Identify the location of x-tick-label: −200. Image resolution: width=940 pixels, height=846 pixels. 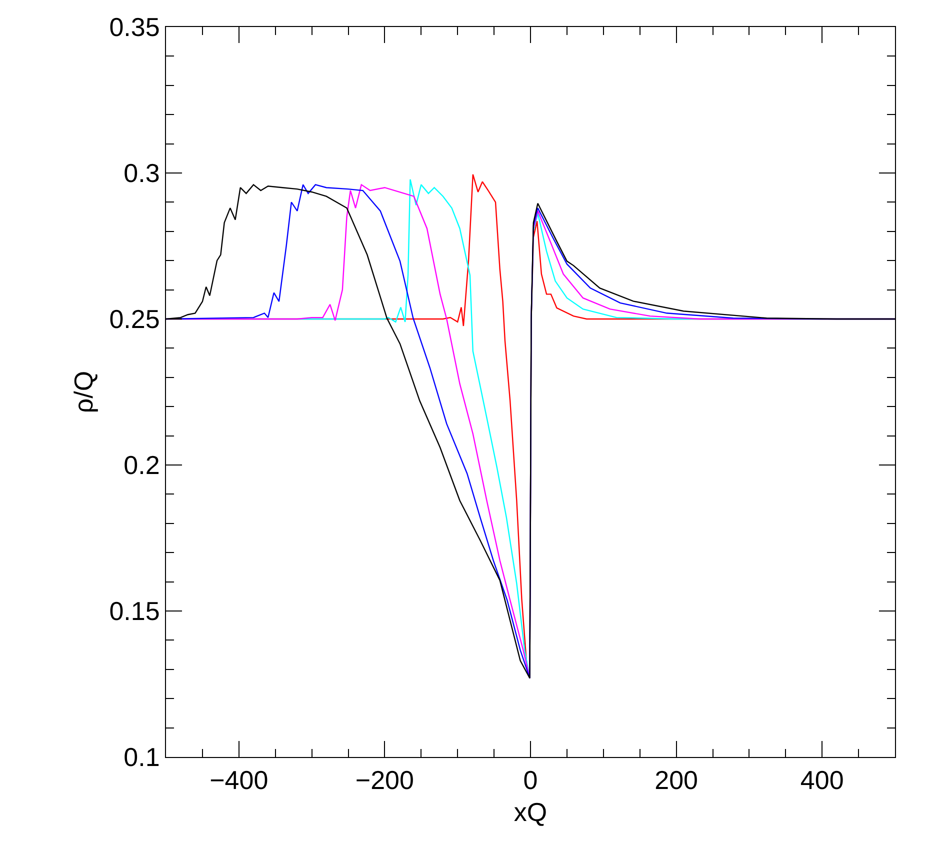
(384, 780).